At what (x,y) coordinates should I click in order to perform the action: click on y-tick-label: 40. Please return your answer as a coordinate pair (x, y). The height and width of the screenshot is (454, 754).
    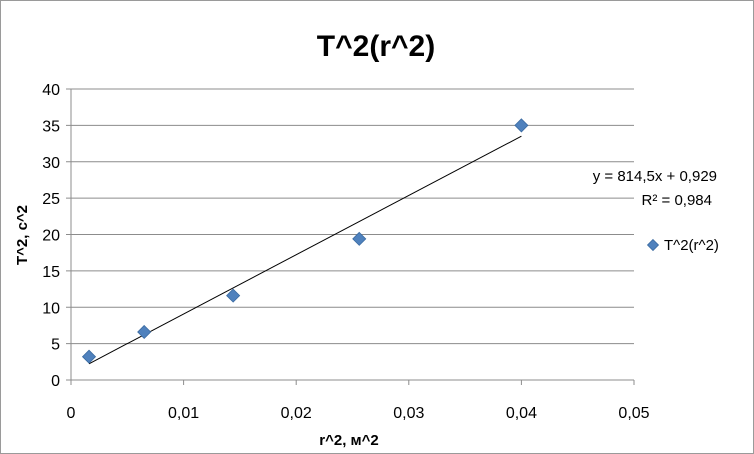
    Looking at the image, I should click on (51, 90).